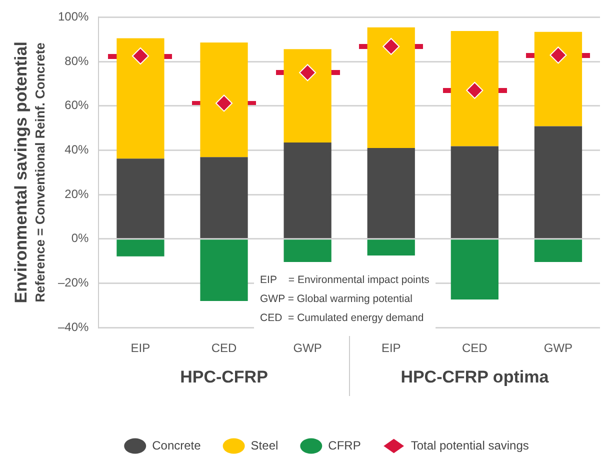 This screenshot has width=609, height=462. Describe the element at coordinates (345, 280) in the screenshot. I see `annotation: EIP = Environmental impact points` at that location.